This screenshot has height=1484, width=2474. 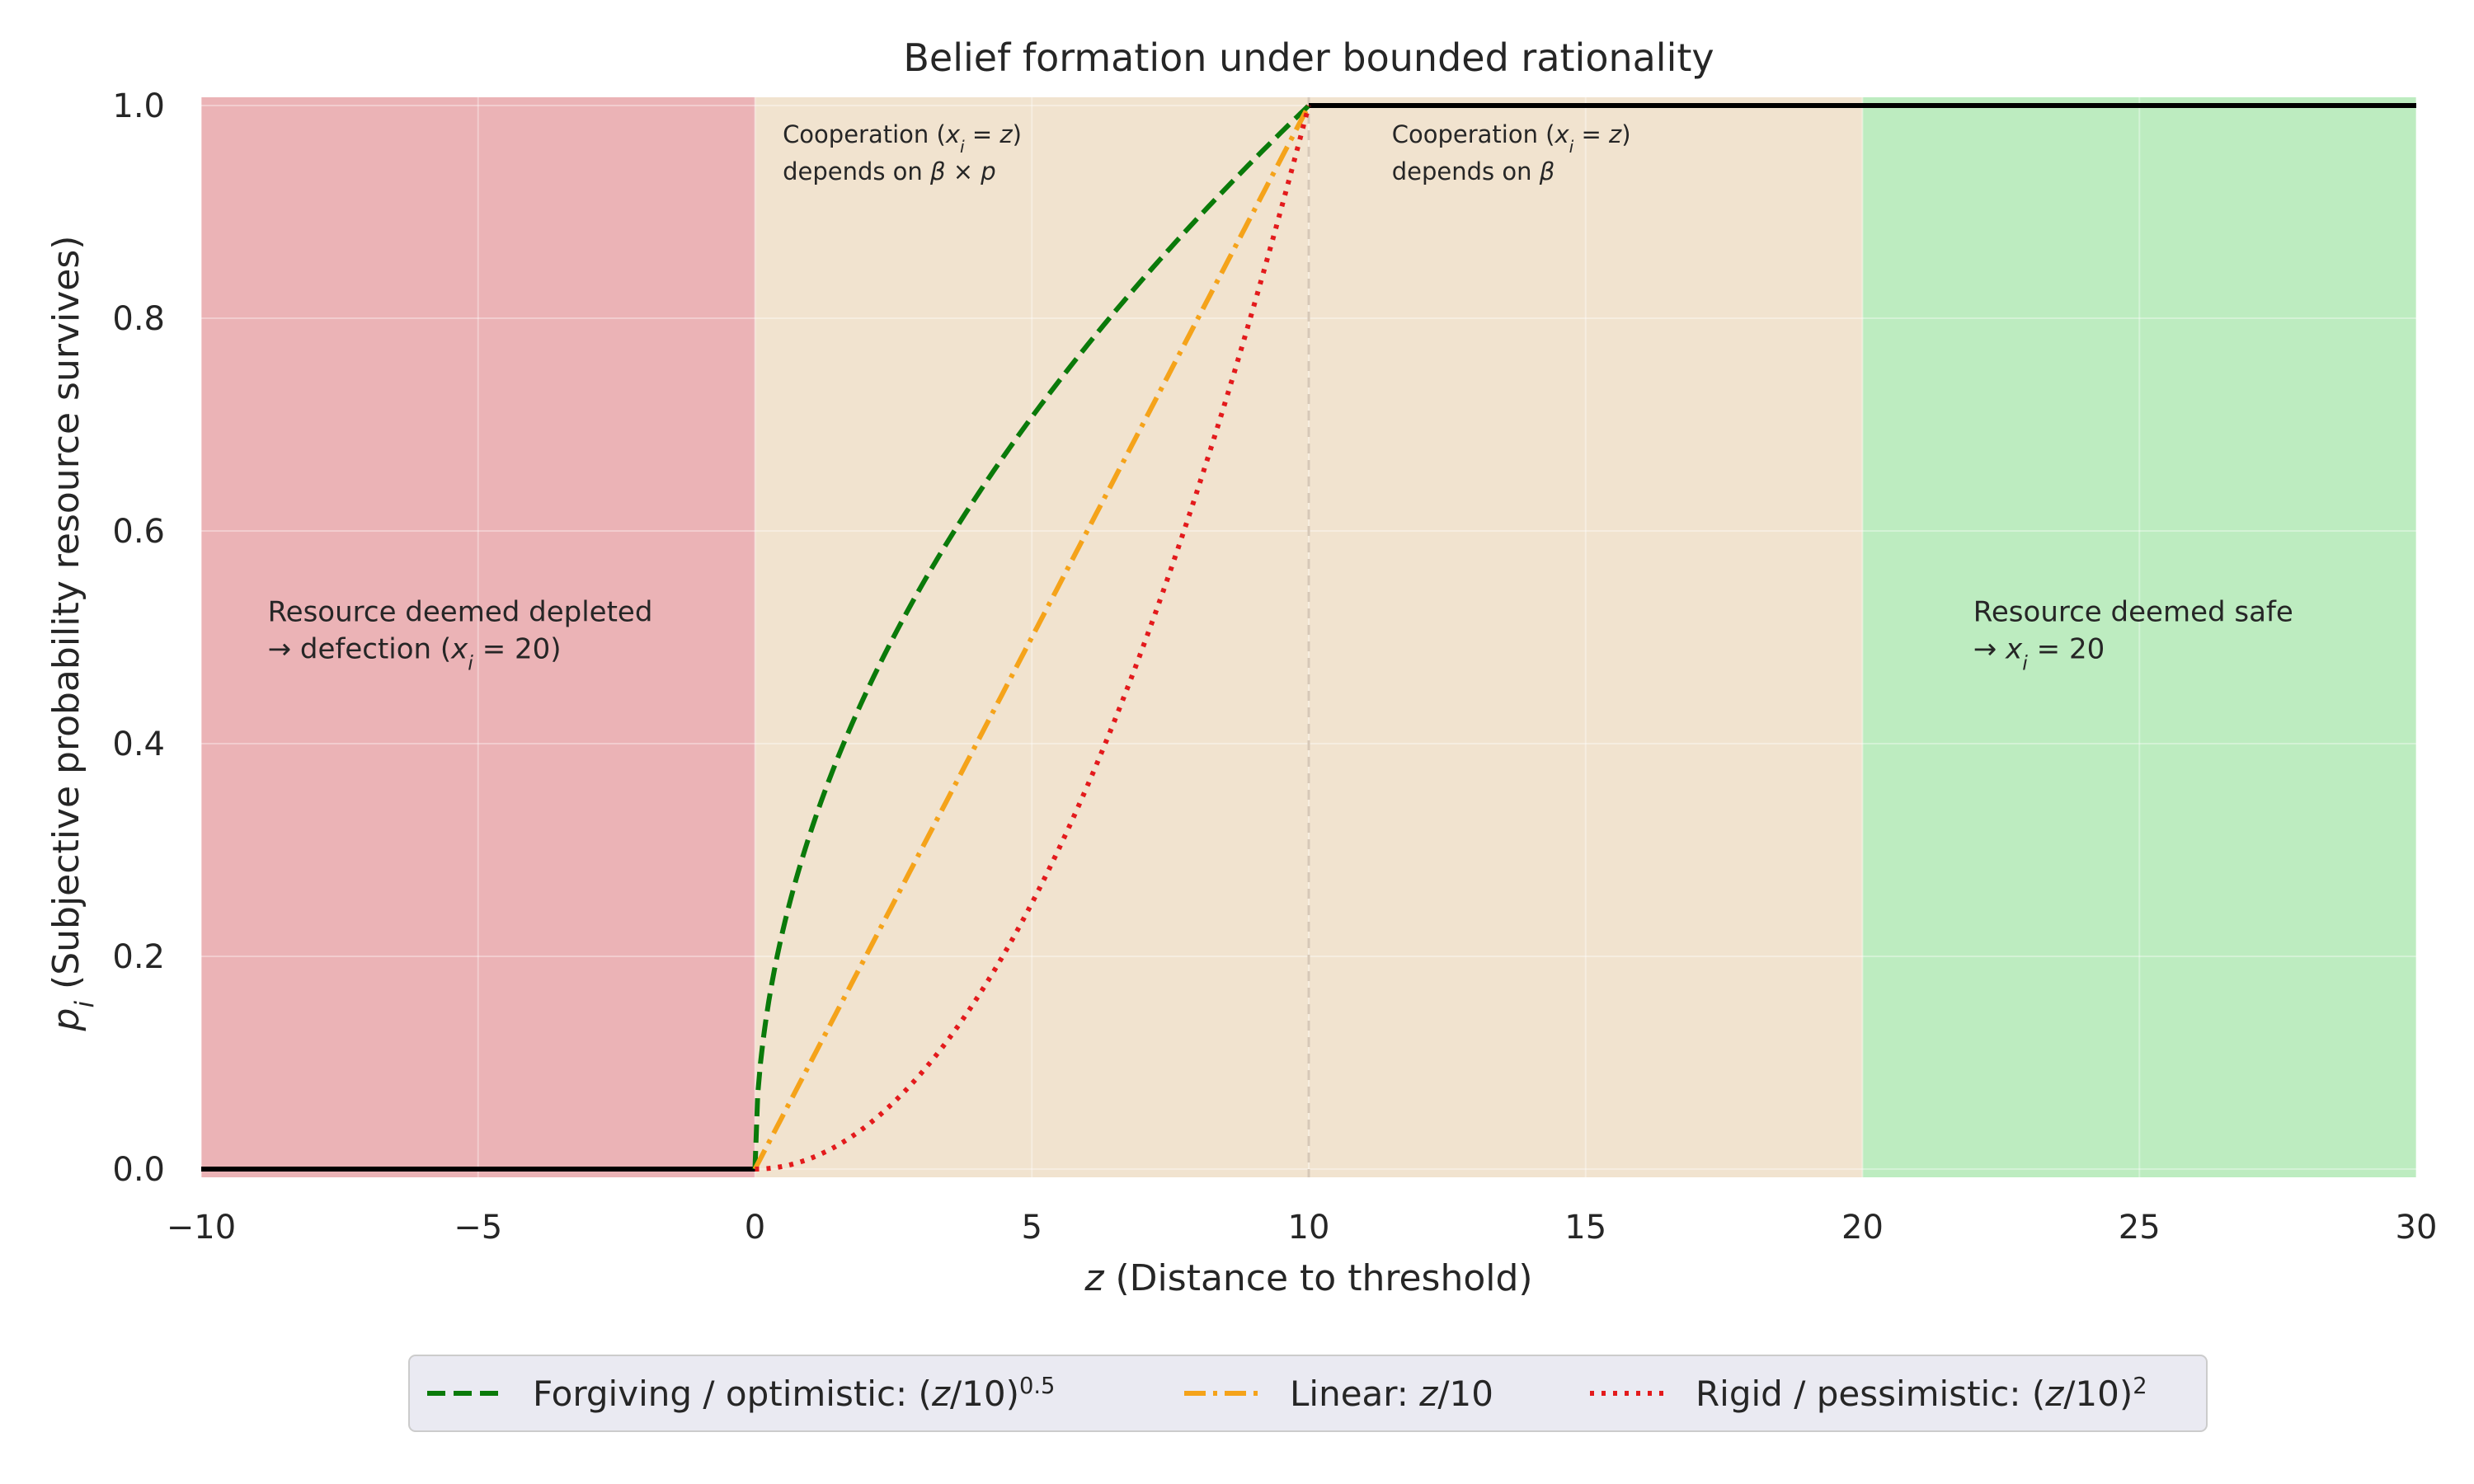 I want to click on region-3-label-line-0: Resource deemed safe, so click(x=2133, y=612).